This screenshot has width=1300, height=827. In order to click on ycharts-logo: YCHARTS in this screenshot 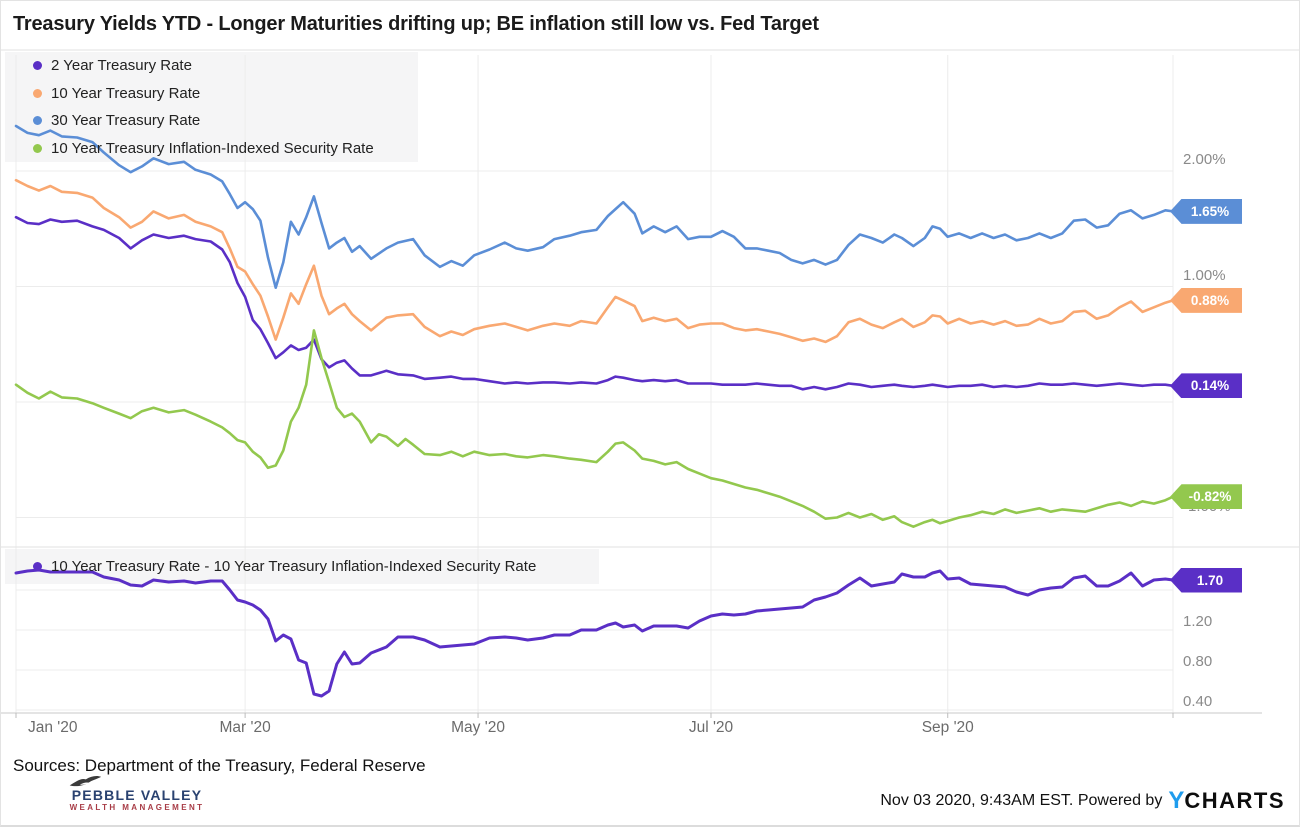, I will do `click(1226, 801)`.